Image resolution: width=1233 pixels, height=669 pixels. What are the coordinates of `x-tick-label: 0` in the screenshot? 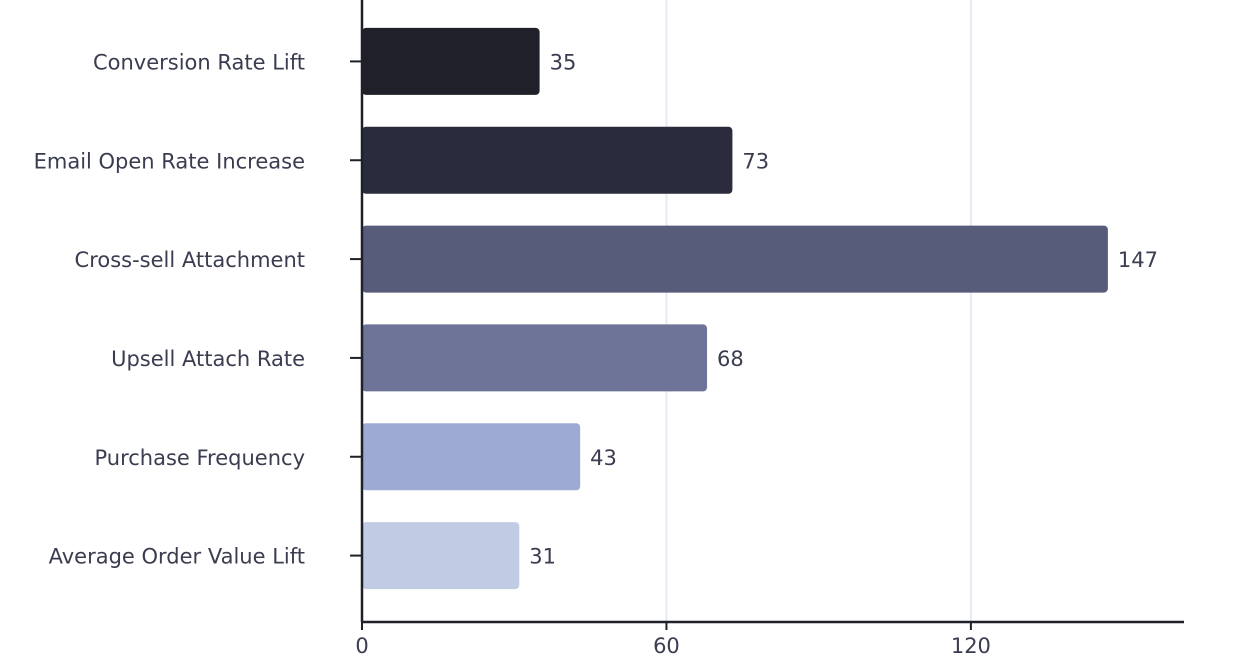 It's located at (361, 646).